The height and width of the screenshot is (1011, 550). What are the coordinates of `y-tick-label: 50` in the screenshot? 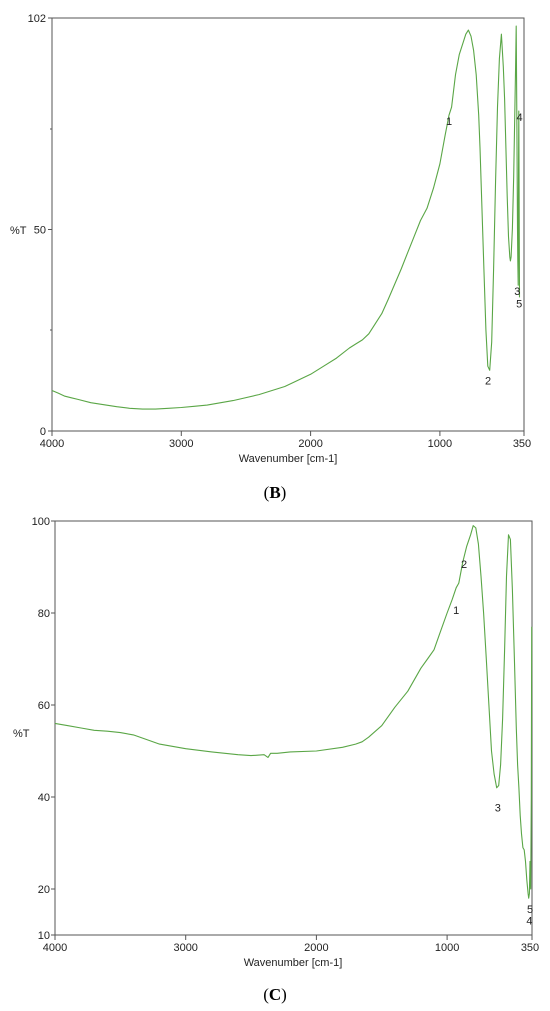 It's located at (40, 231).